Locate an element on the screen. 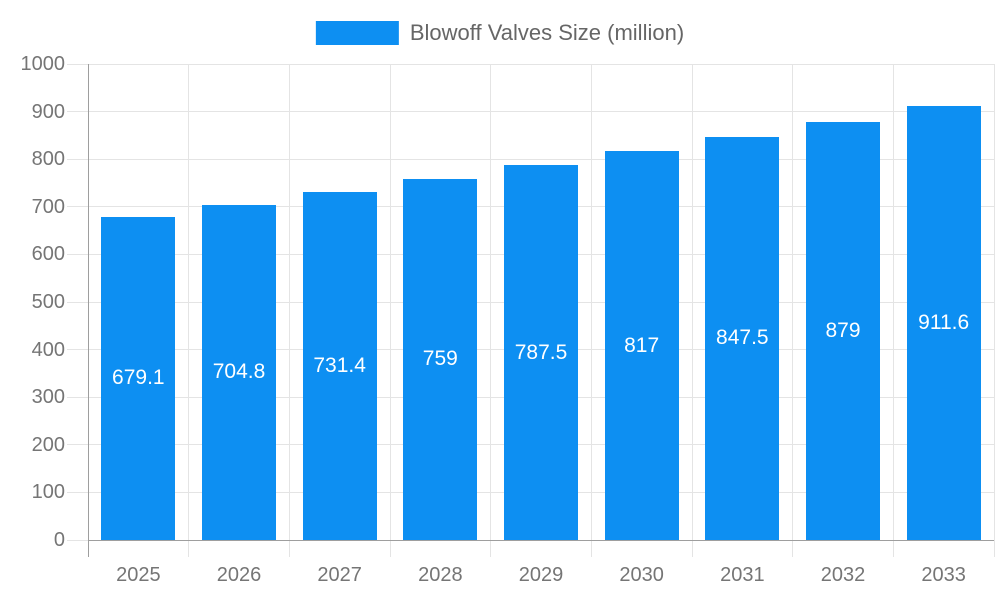 The width and height of the screenshot is (1000, 600). y-axis-tick-label: 400 is located at coordinates (48, 349).